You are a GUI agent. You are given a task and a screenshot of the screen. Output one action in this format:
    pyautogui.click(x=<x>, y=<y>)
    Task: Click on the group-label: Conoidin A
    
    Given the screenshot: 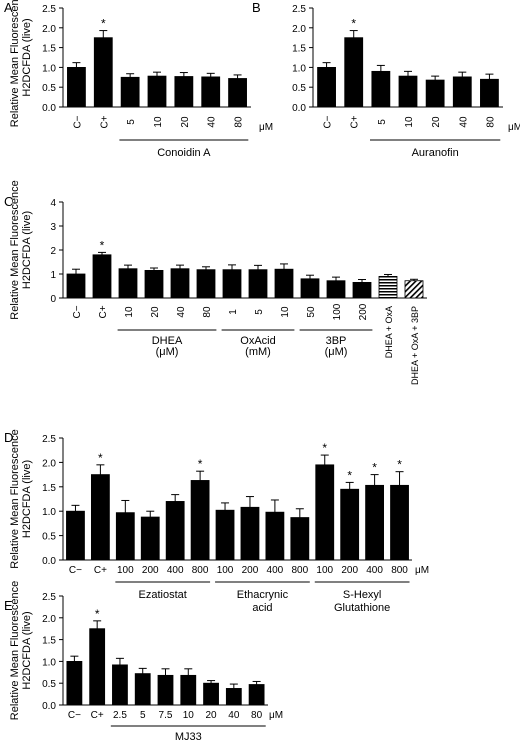 What is the action you would take?
    pyautogui.click(x=184, y=153)
    